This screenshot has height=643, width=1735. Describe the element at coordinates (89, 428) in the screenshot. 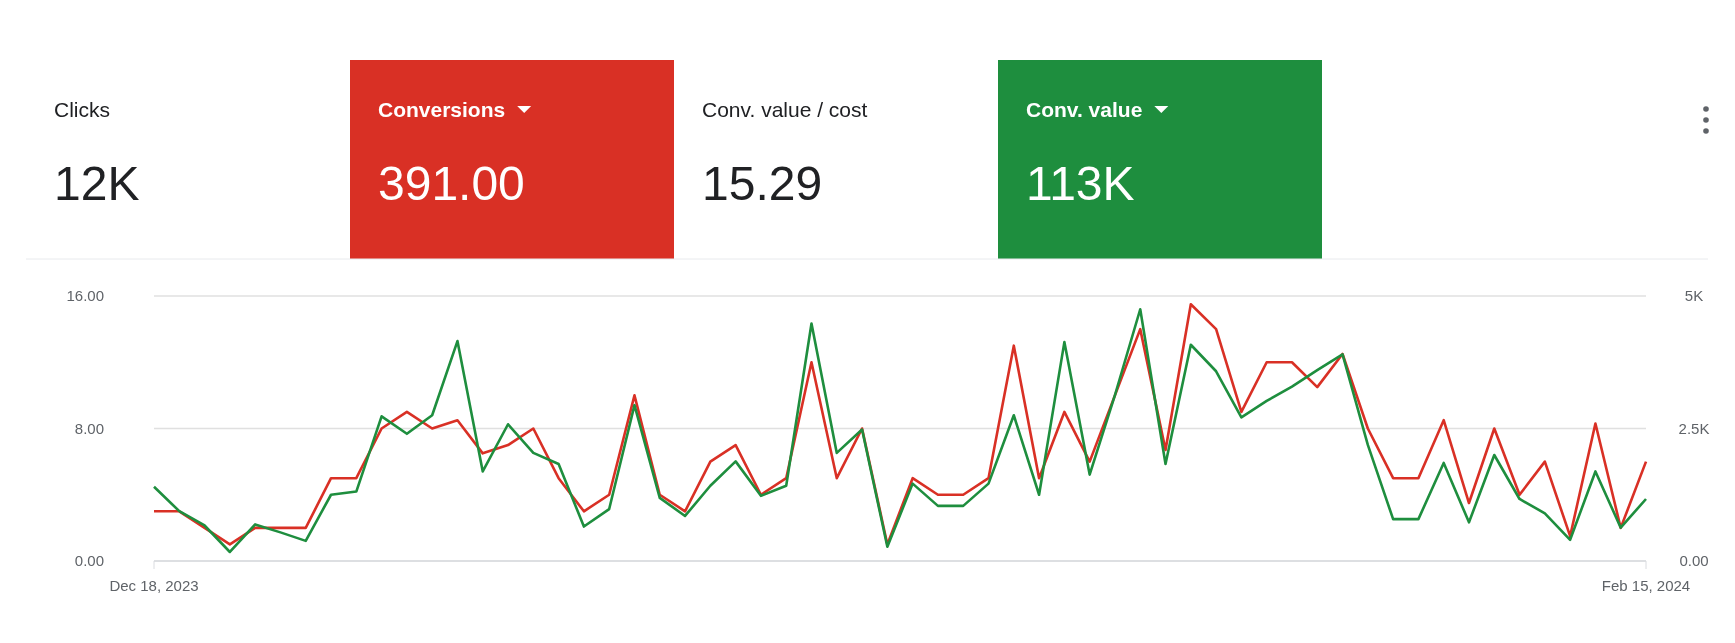

I see `y-tick-label: 8.00` at that location.